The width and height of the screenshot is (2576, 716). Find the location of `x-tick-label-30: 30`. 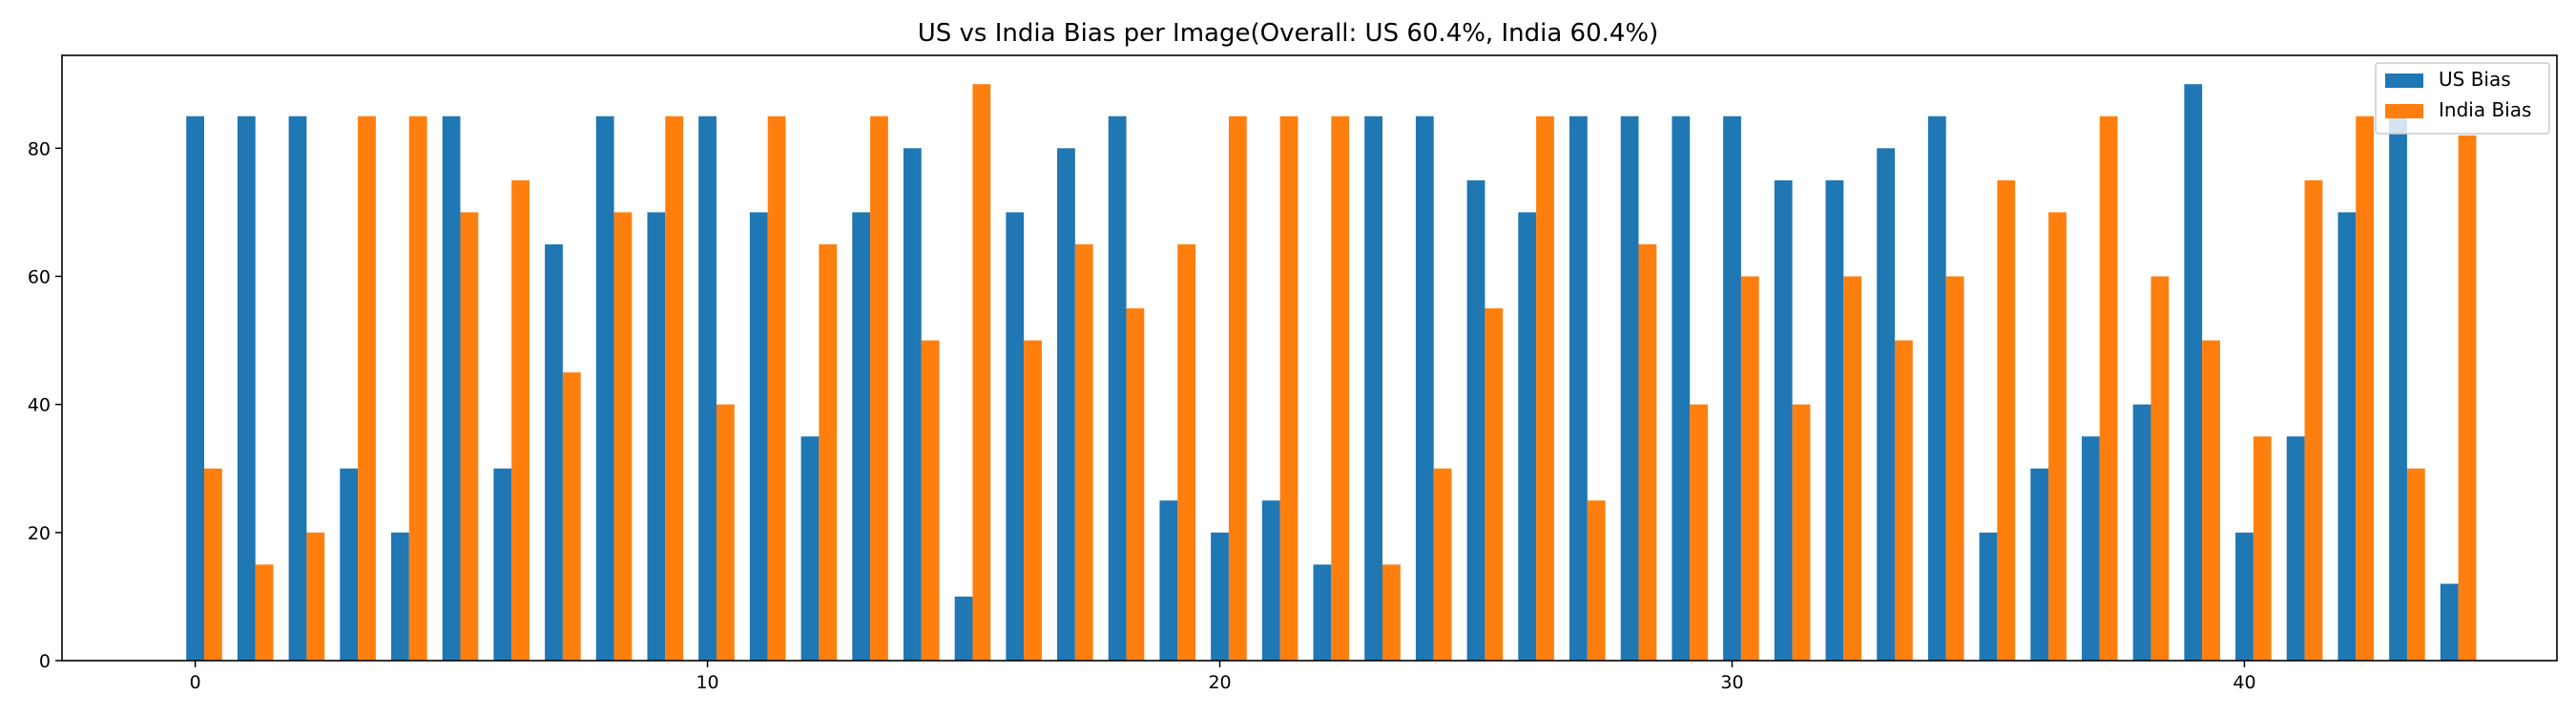

x-tick-label-30: 30 is located at coordinates (1731, 682).